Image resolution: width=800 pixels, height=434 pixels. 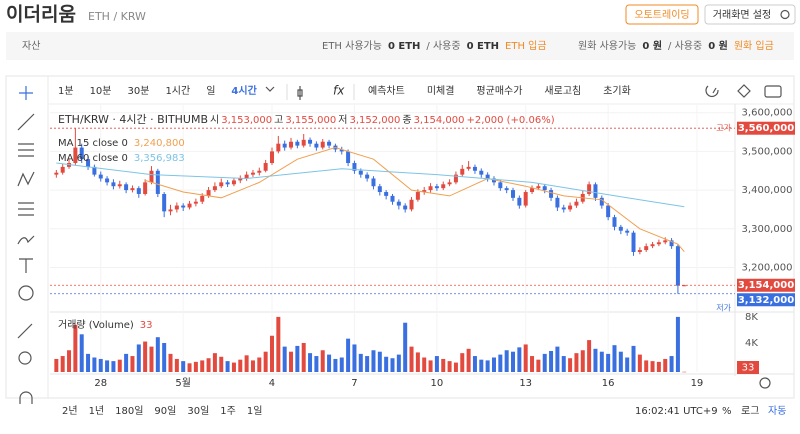 What do you see at coordinates (562, 91) in the screenshot?
I see `tool-button: 새로고침` at bounding box center [562, 91].